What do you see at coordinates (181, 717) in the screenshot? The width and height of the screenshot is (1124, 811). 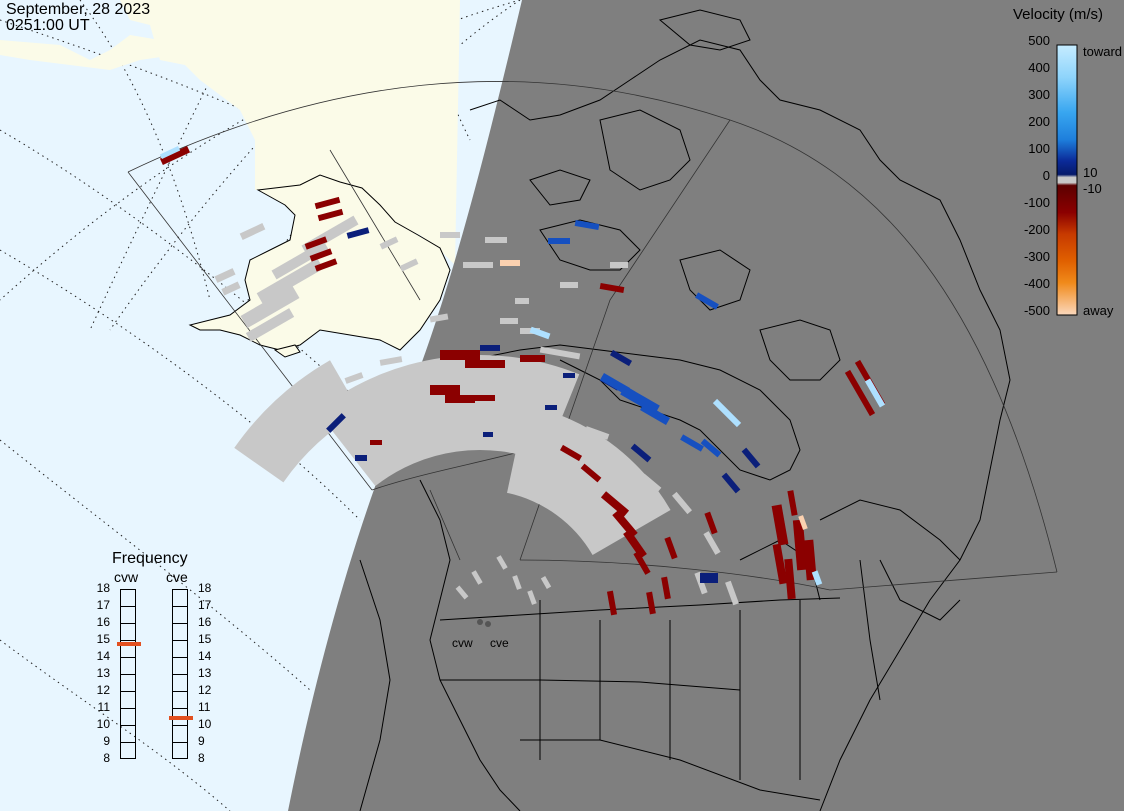 I see `frequency-marker-cve` at bounding box center [181, 717].